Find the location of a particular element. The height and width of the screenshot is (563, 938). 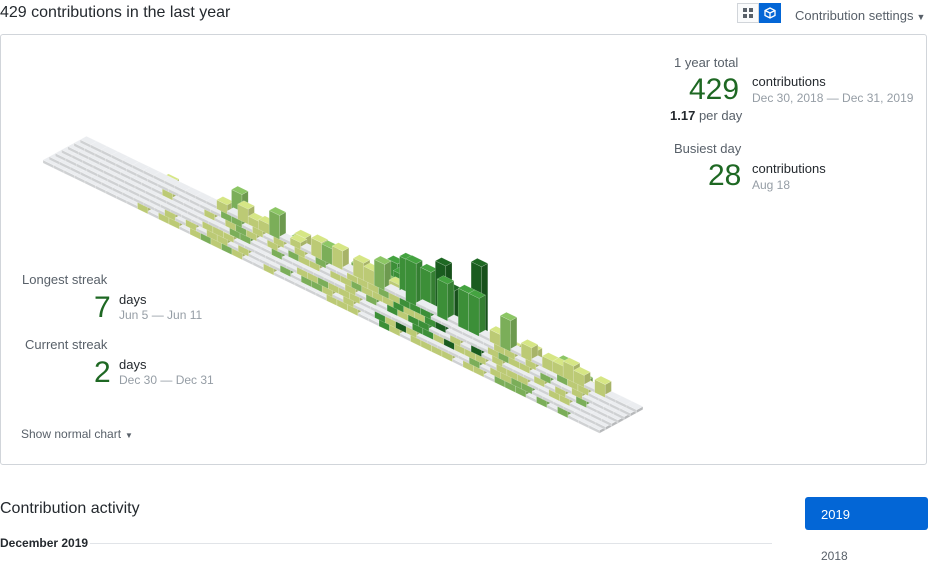

busiest-day-count: 28 is located at coordinates (725, 175).